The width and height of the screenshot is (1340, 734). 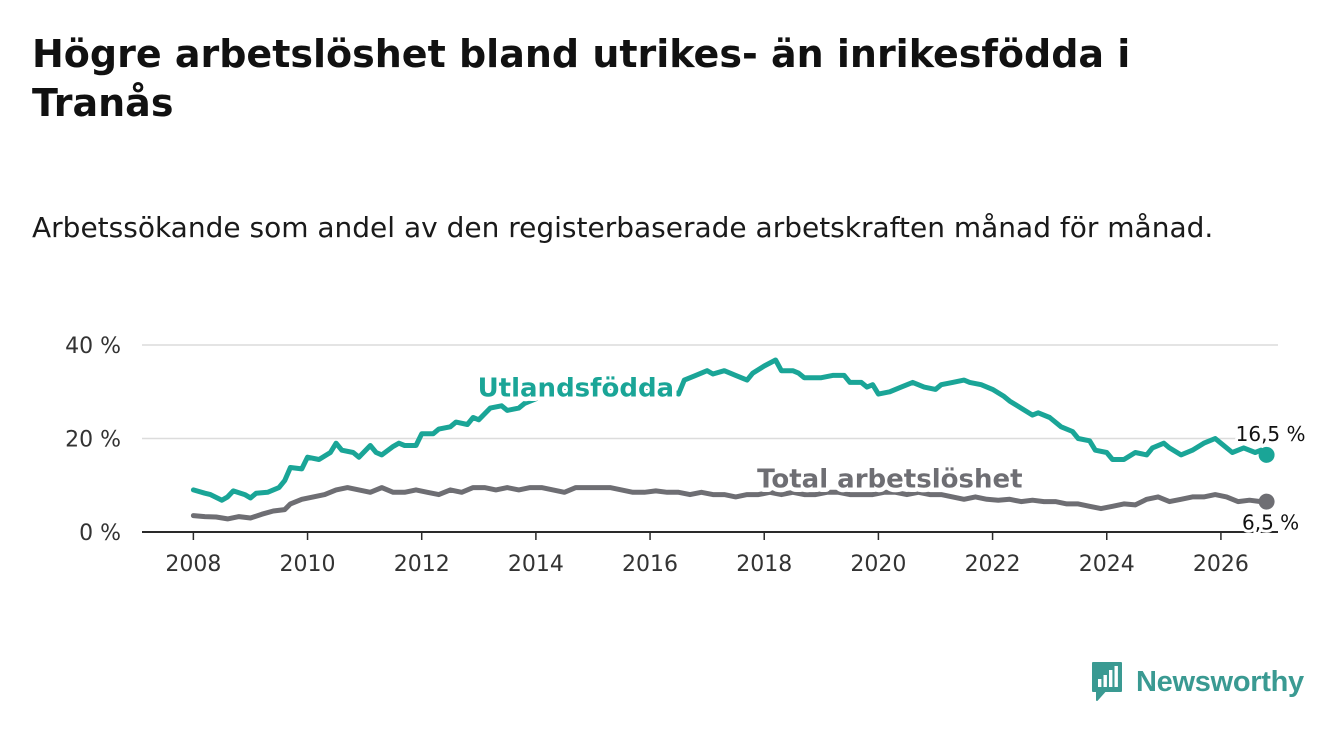 What do you see at coordinates (1221, 564) in the screenshot?
I see `x-tick-label: 2026` at bounding box center [1221, 564].